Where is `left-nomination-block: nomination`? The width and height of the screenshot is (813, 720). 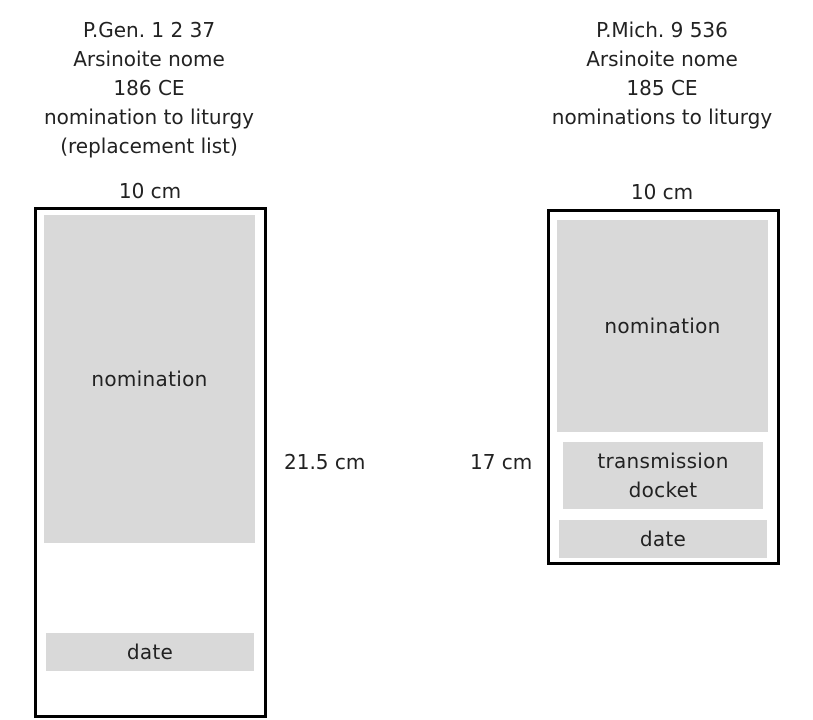 left-nomination-block: nomination is located at coordinates (149, 379).